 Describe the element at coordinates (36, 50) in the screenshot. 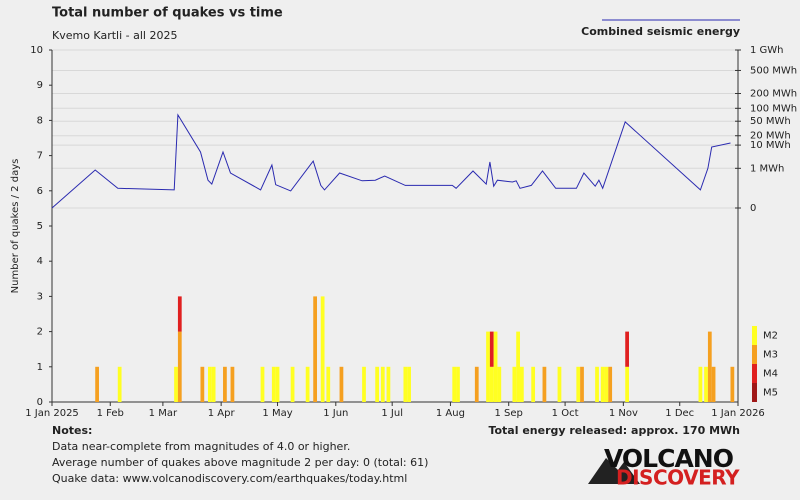

I see `y-tick-label: 10` at that location.